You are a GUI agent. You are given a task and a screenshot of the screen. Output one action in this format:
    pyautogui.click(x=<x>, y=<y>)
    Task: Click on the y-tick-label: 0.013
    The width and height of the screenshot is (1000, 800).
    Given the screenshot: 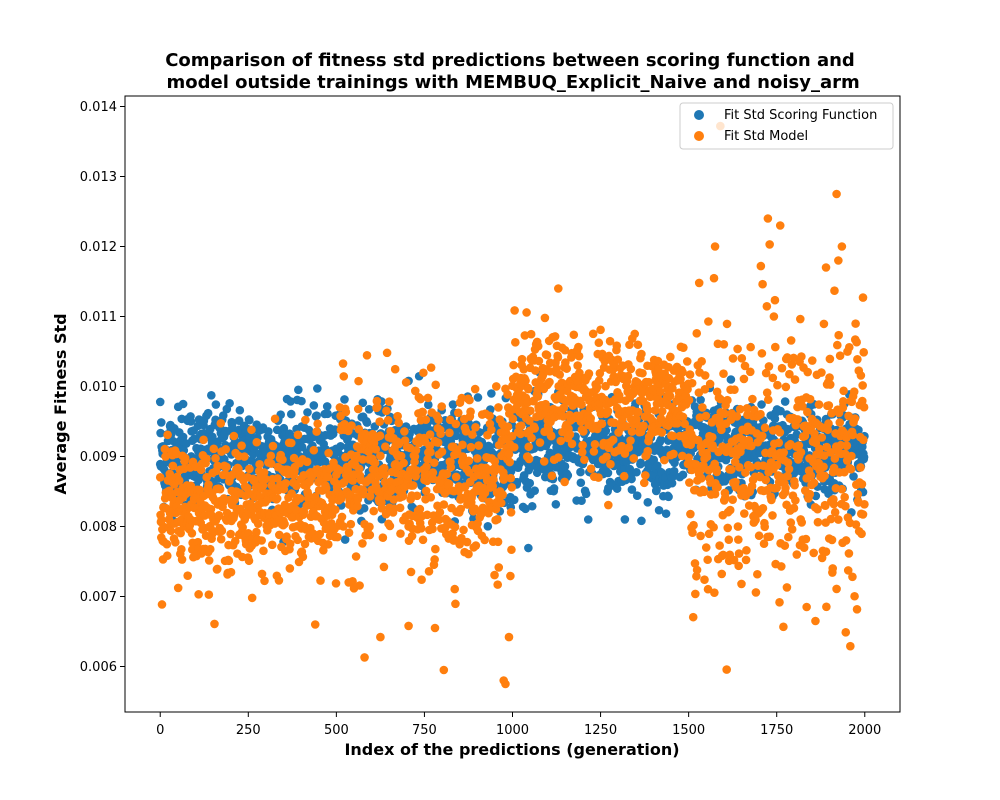 What is the action you would take?
    pyautogui.click(x=98, y=177)
    